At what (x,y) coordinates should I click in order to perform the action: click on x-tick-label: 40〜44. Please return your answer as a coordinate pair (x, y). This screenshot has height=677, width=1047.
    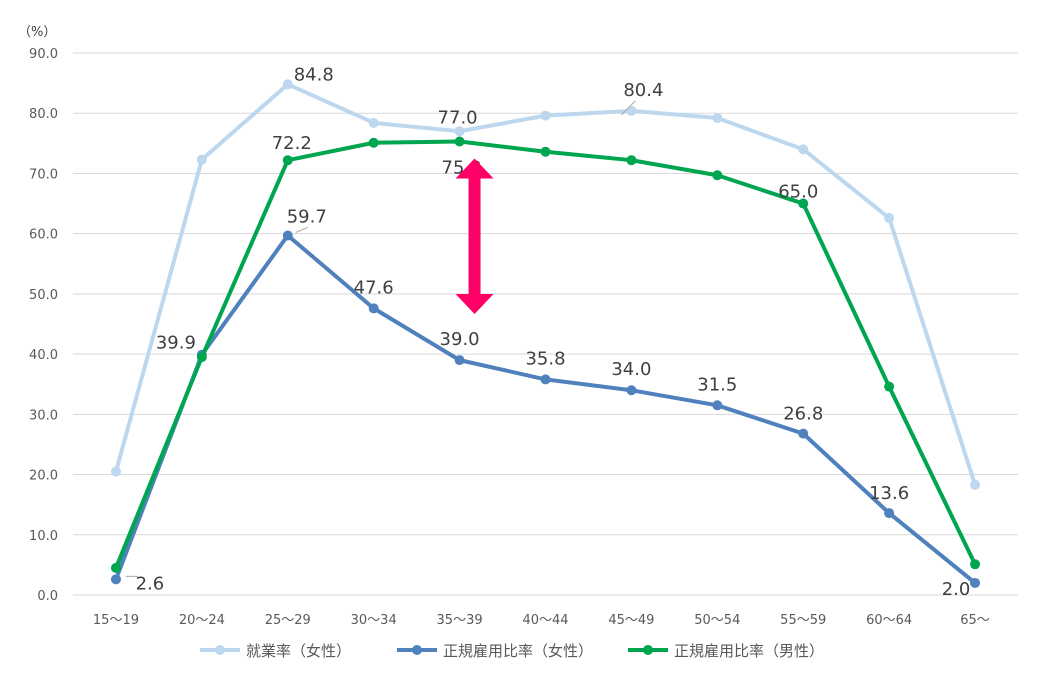
    Looking at the image, I should click on (545, 620).